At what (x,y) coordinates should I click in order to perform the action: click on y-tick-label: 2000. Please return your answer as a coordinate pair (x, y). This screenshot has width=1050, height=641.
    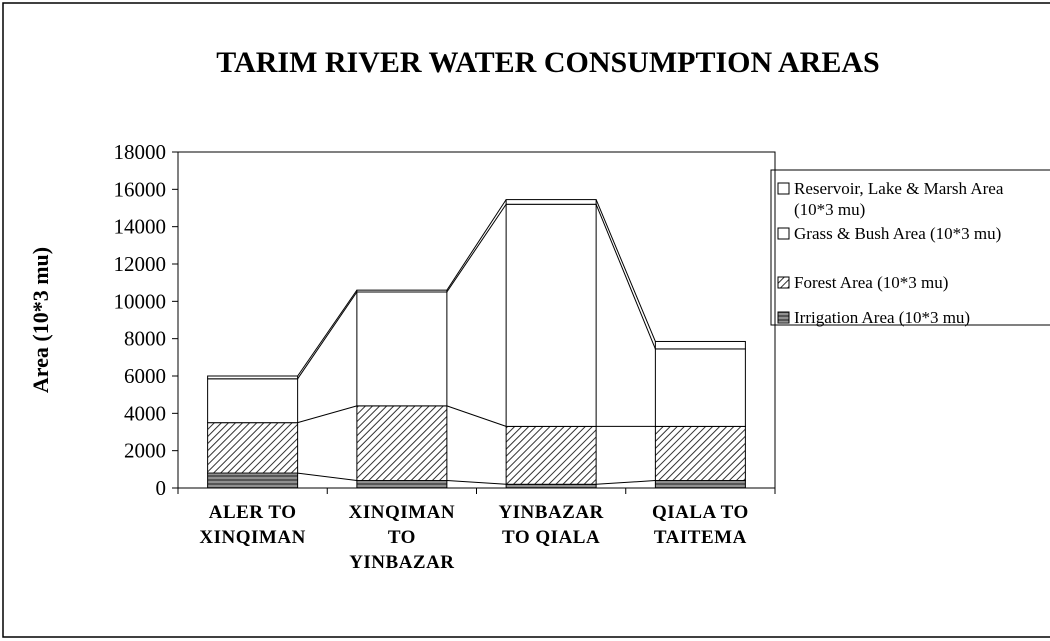
    Looking at the image, I should click on (145, 451).